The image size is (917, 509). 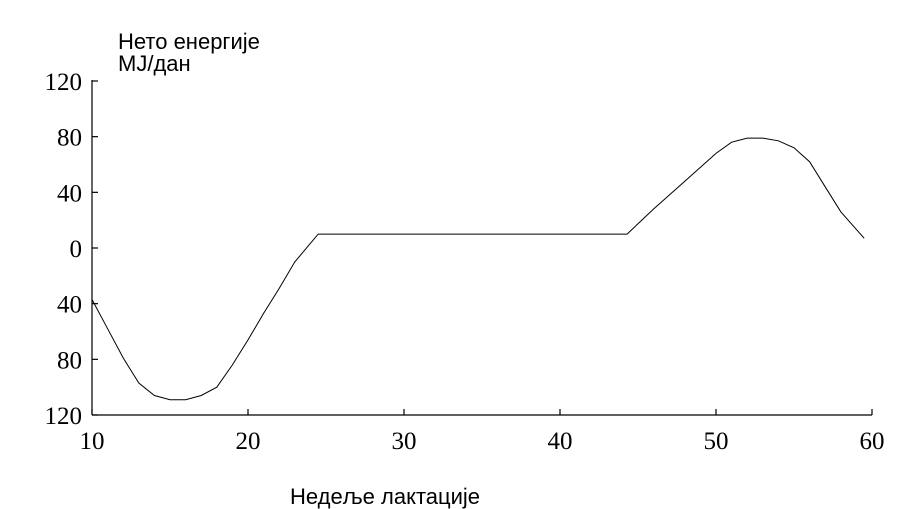 I want to click on x-tick-label: 40, so click(x=560, y=441).